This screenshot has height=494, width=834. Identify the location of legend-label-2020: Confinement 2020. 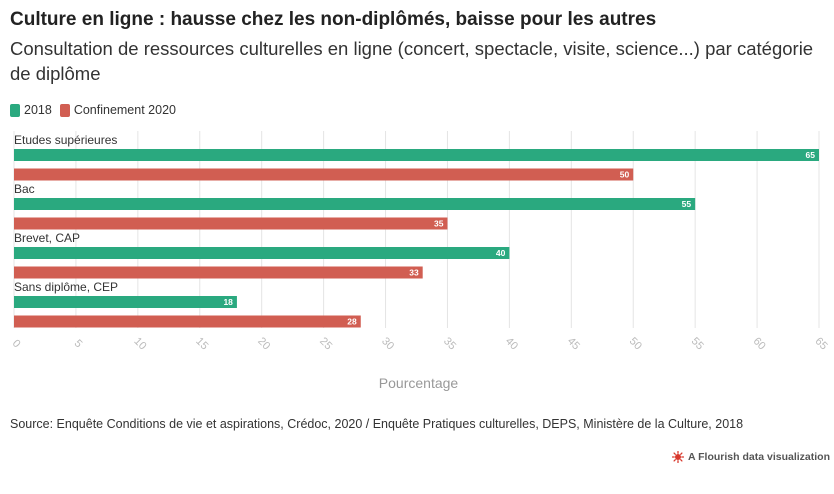
(124, 110).